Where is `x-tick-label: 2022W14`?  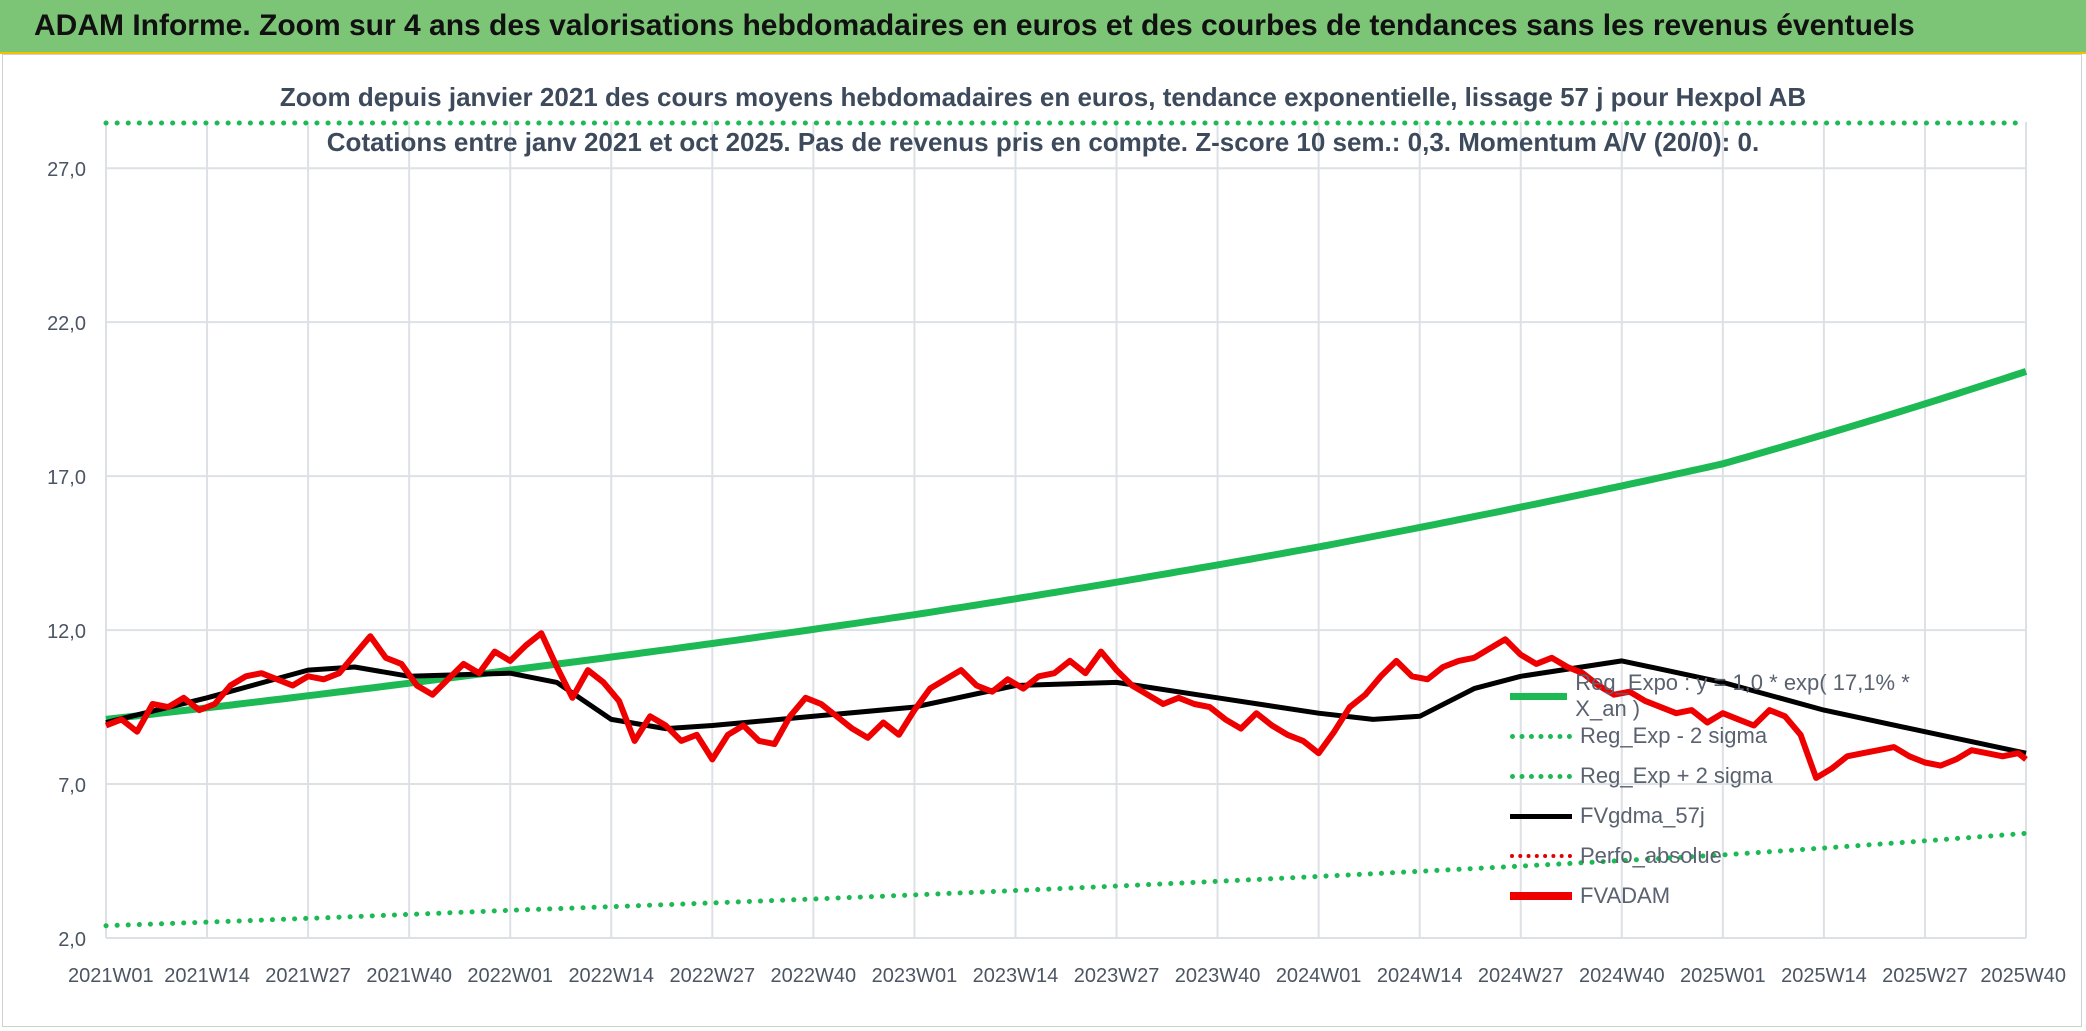 x-tick-label: 2022W14 is located at coordinates (611, 976).